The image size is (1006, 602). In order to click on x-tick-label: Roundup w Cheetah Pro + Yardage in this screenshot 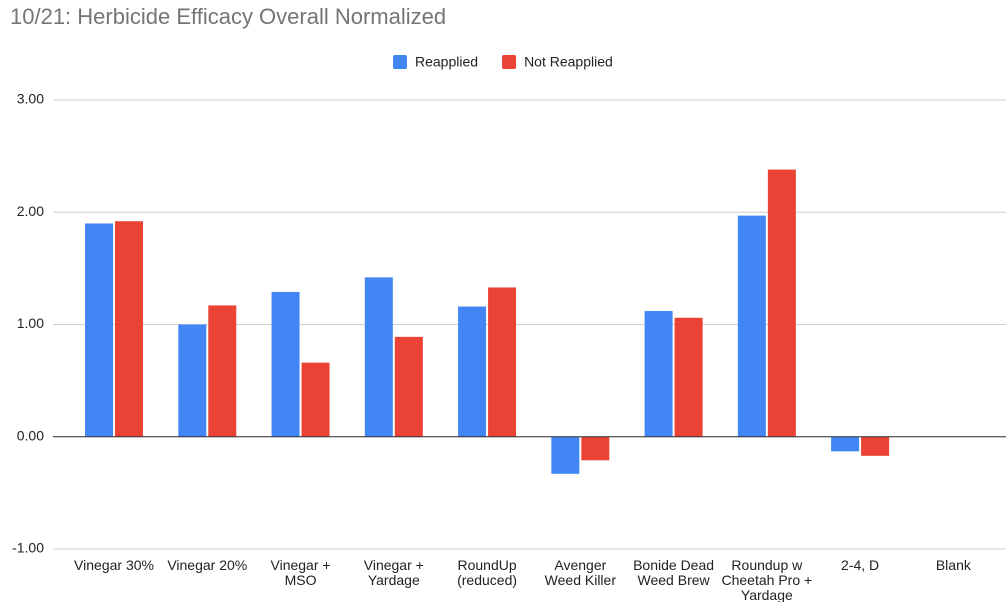, I will do `click(767, 579)`.